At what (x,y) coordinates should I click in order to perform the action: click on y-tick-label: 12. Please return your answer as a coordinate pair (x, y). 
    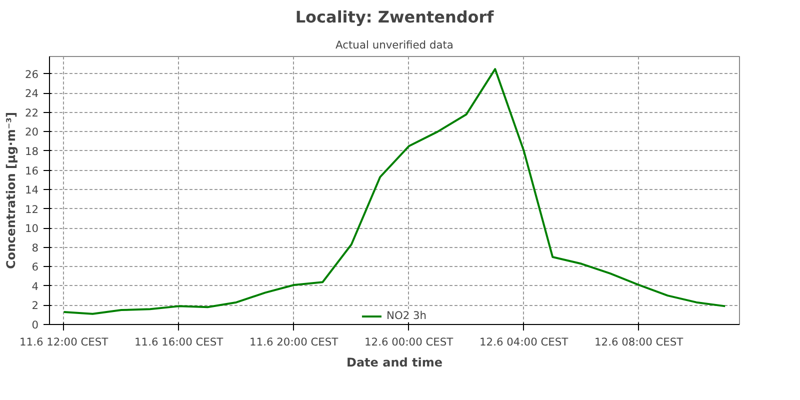
    Looking at the image, I should click on (31, 209).